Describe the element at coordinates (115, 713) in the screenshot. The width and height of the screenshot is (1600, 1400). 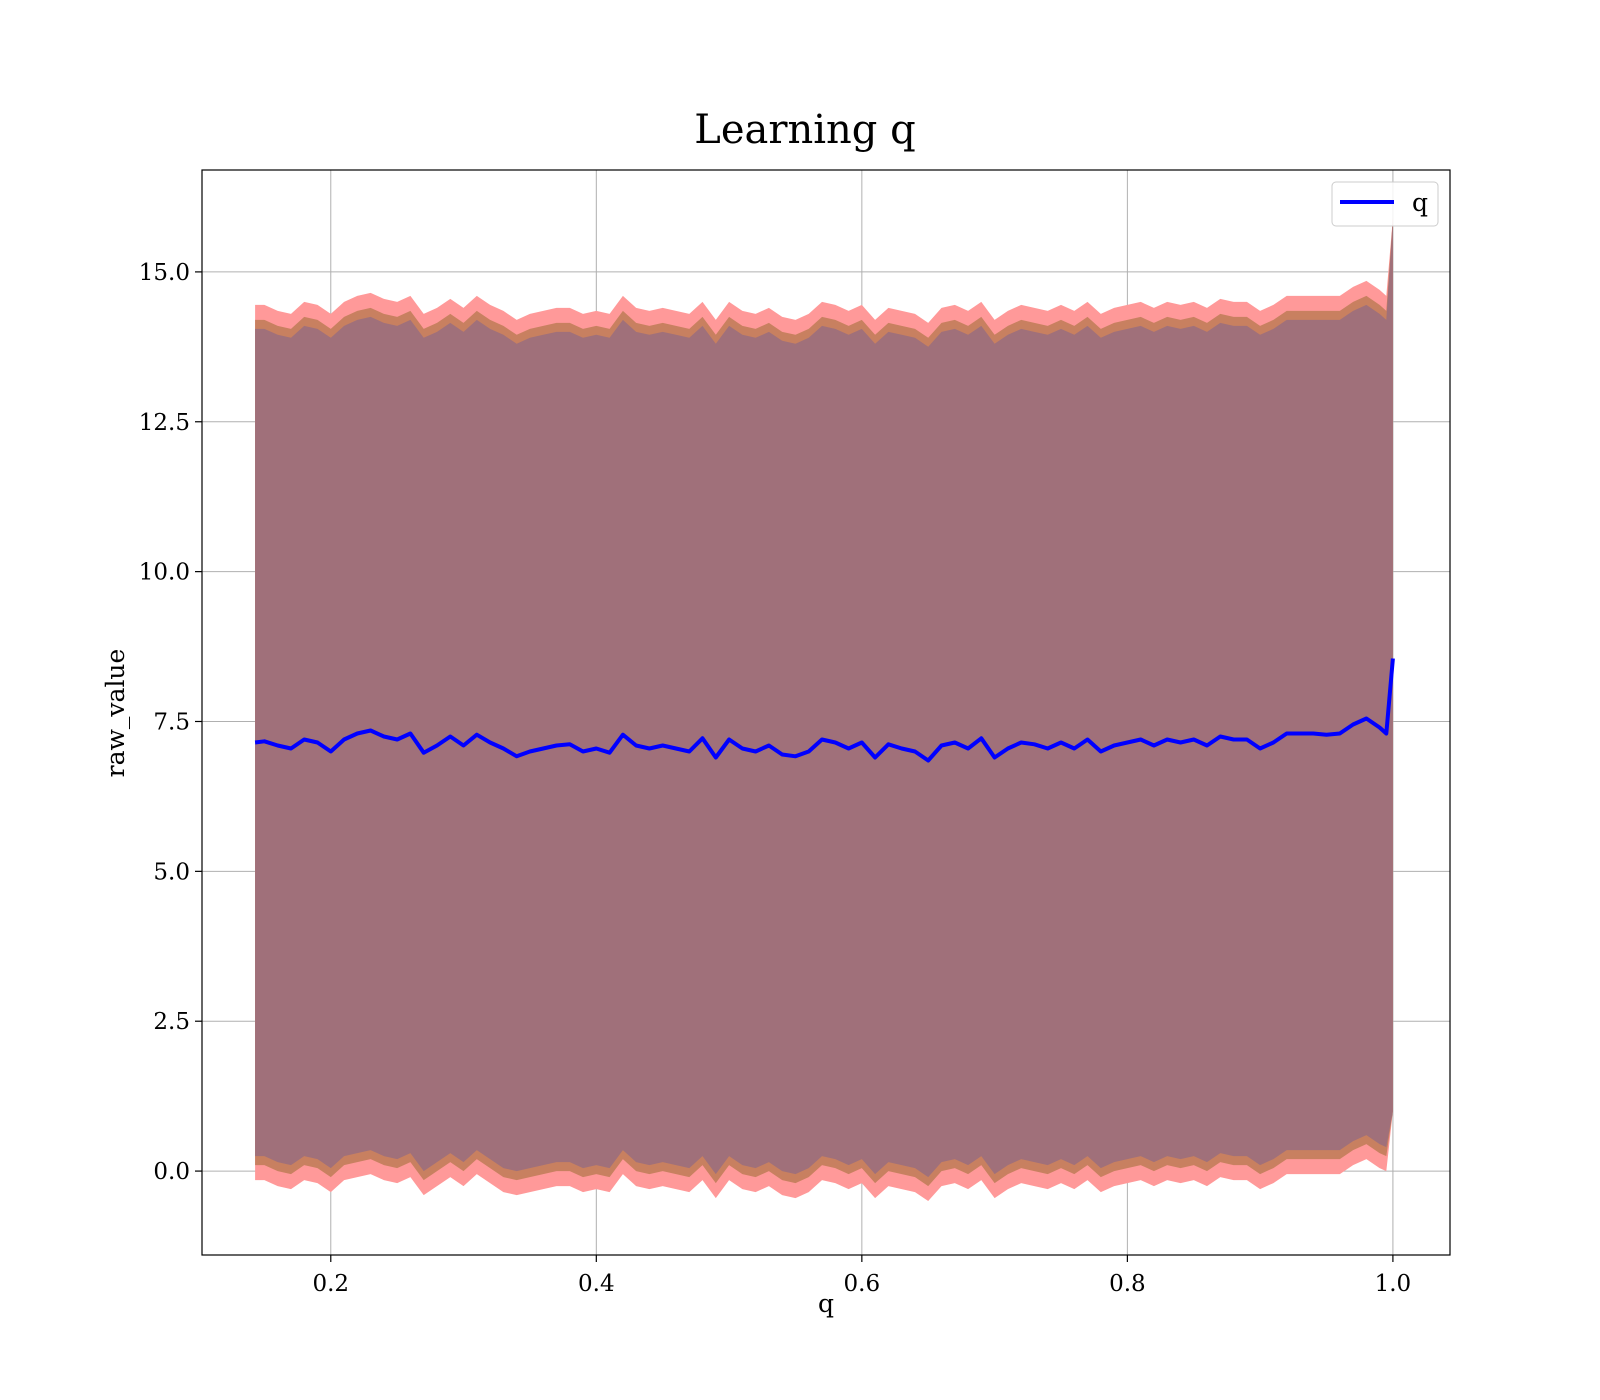
I see `y-axis-label: raw_value` at that location.